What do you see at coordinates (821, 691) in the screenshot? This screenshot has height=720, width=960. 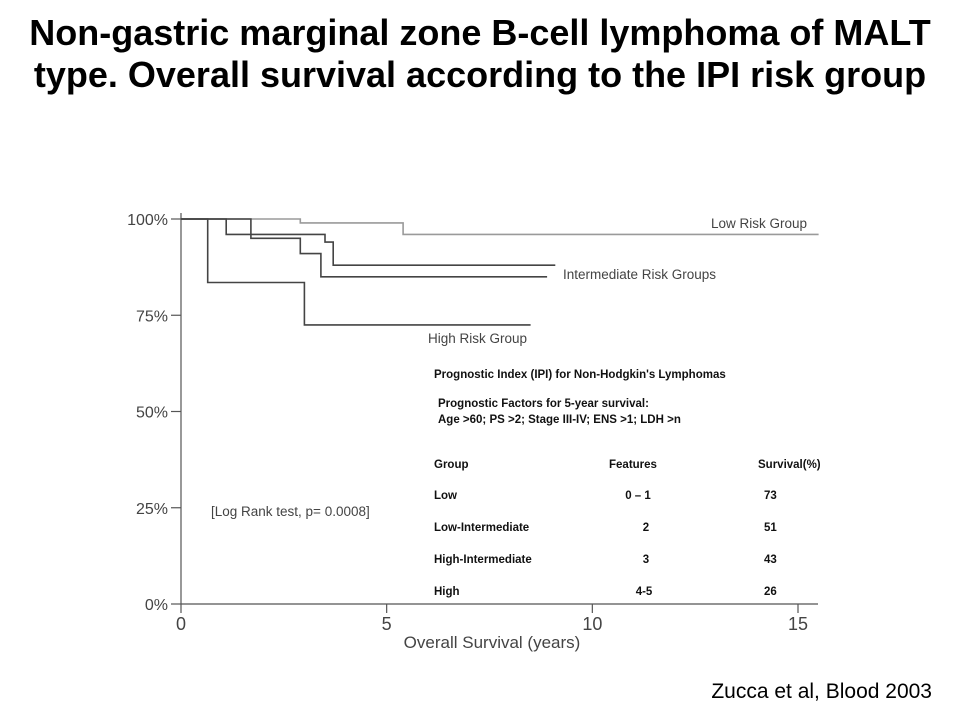 I see `citation: Zucca et al, Blood 2003` at bounding box center [821, 691].